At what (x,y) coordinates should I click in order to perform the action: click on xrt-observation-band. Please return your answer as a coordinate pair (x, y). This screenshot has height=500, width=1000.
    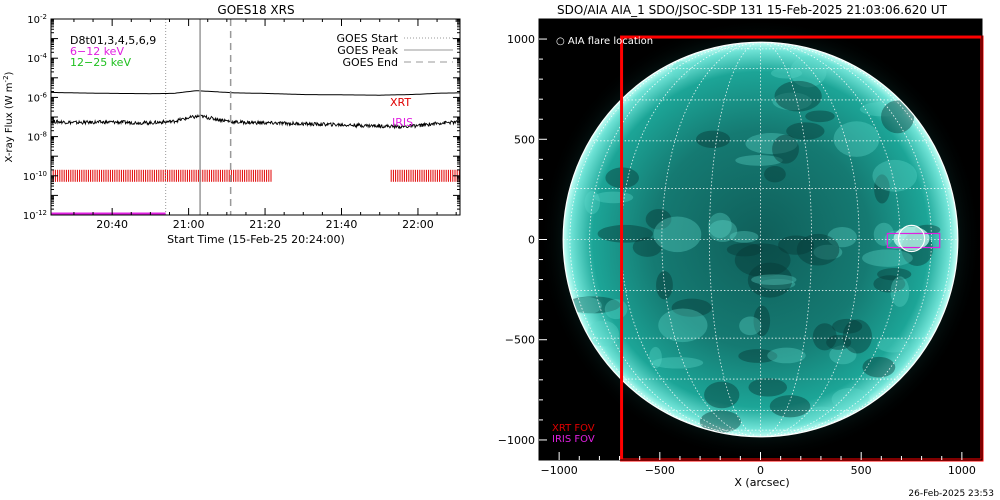
    Looking at the image, I should click on (255, 175).